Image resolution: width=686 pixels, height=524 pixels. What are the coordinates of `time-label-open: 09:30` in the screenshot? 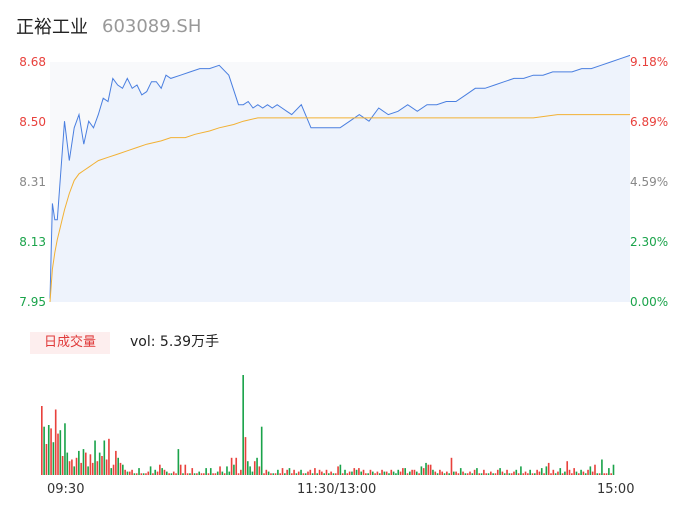 It's located at (66, 489).